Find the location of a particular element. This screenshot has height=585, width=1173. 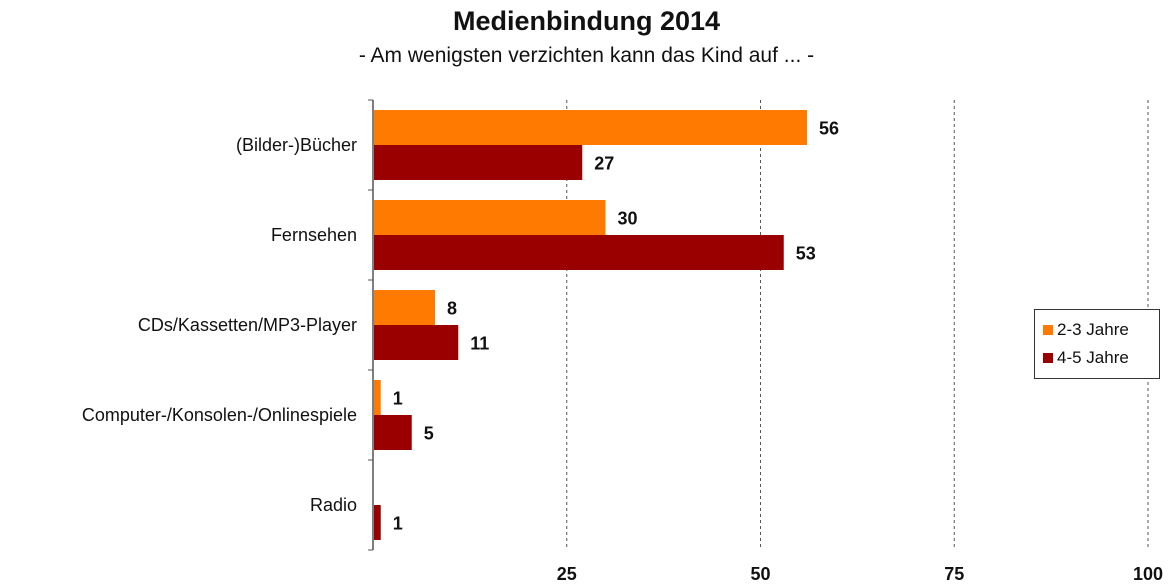

category-label: (Bilder-)Bücher is located at coordinates (296, 145).